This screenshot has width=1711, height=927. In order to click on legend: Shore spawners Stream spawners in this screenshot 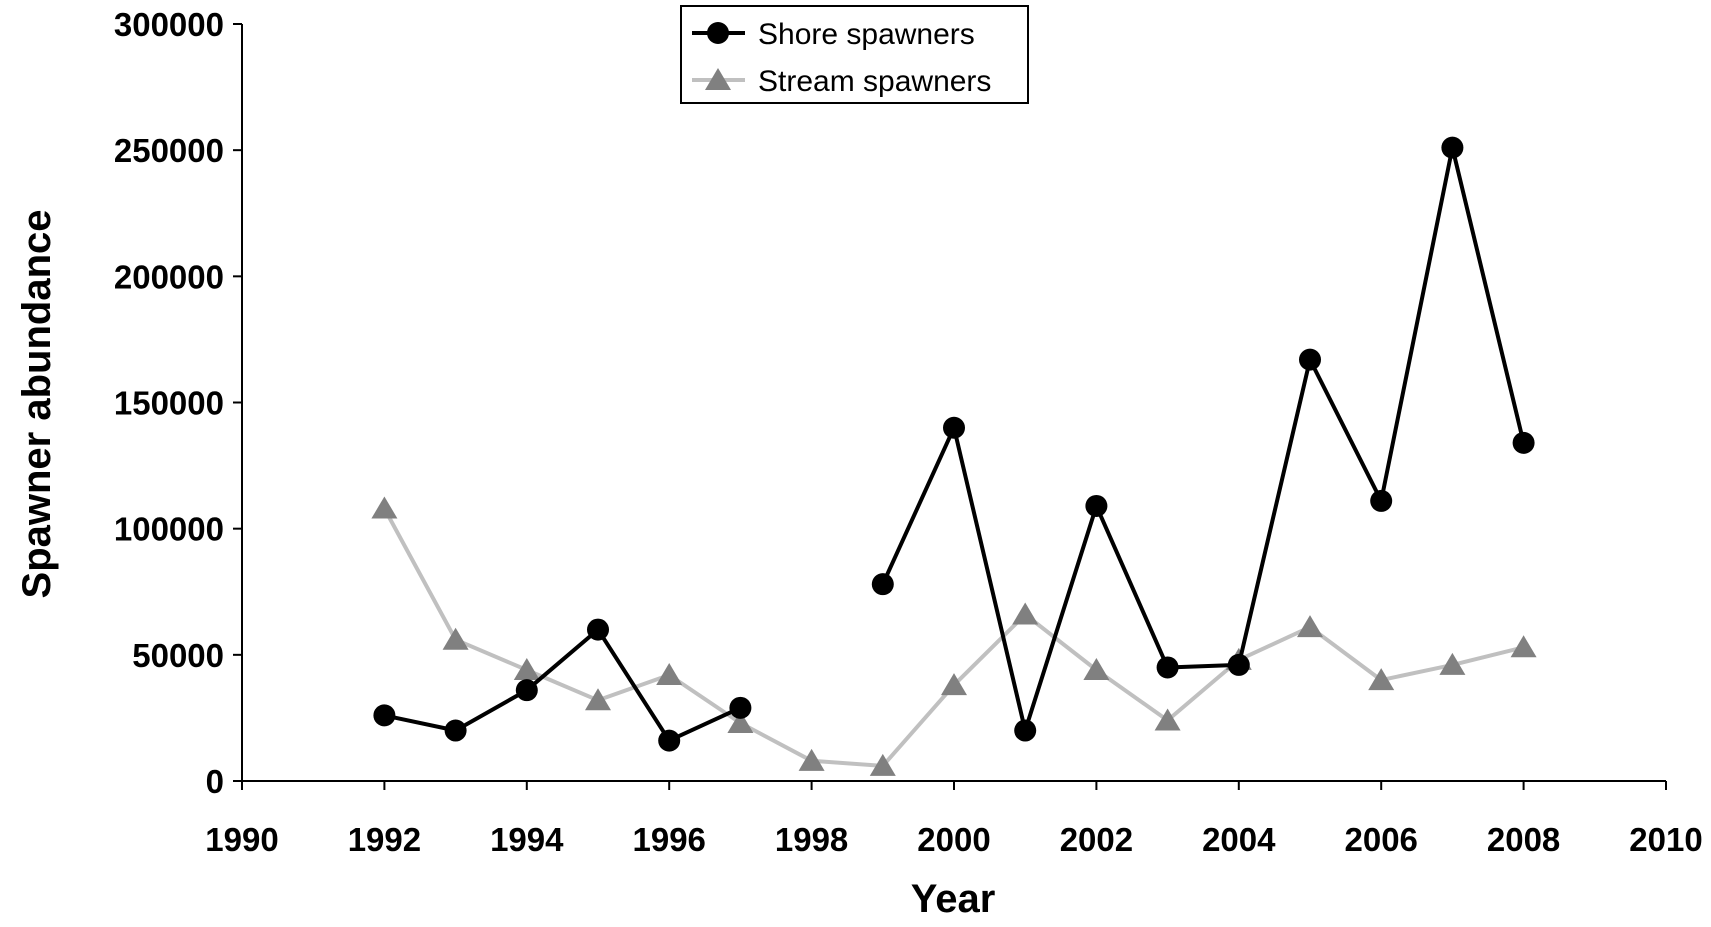, I will do `click(854, 54)`.